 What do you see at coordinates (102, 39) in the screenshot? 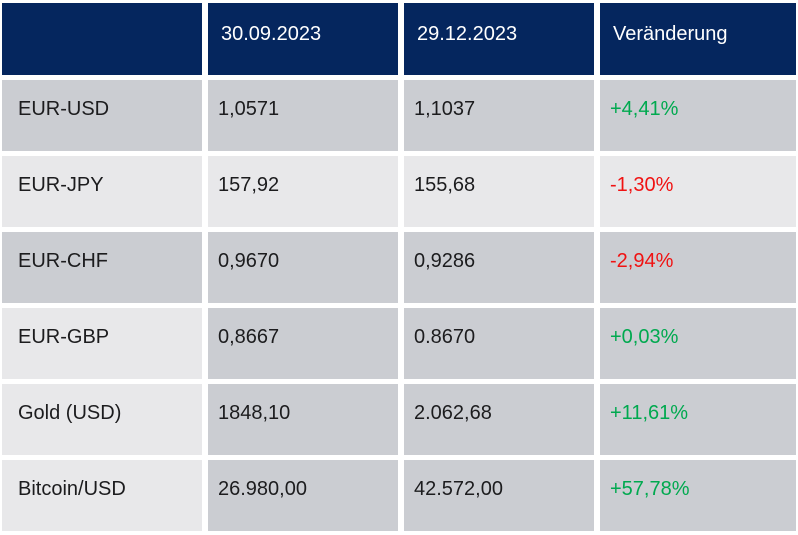
I see `header-cell-empty` at bounding box center [102, 39].